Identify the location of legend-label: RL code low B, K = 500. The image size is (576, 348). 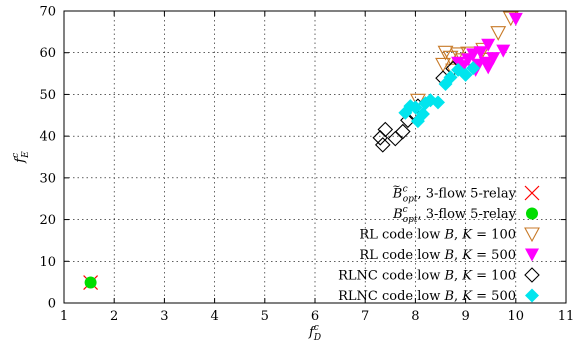
(437, 255).